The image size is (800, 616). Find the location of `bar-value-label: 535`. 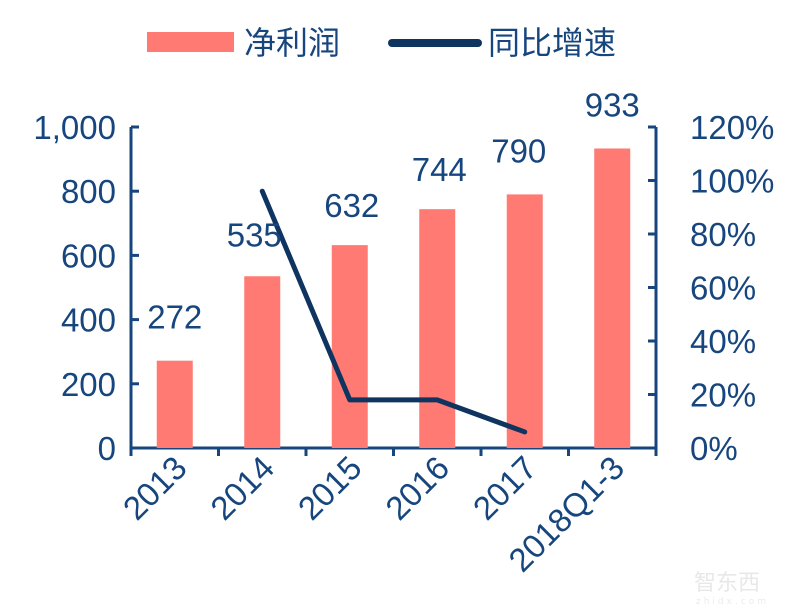

bar-value-label: 535 is located at coordinates (254, 234).